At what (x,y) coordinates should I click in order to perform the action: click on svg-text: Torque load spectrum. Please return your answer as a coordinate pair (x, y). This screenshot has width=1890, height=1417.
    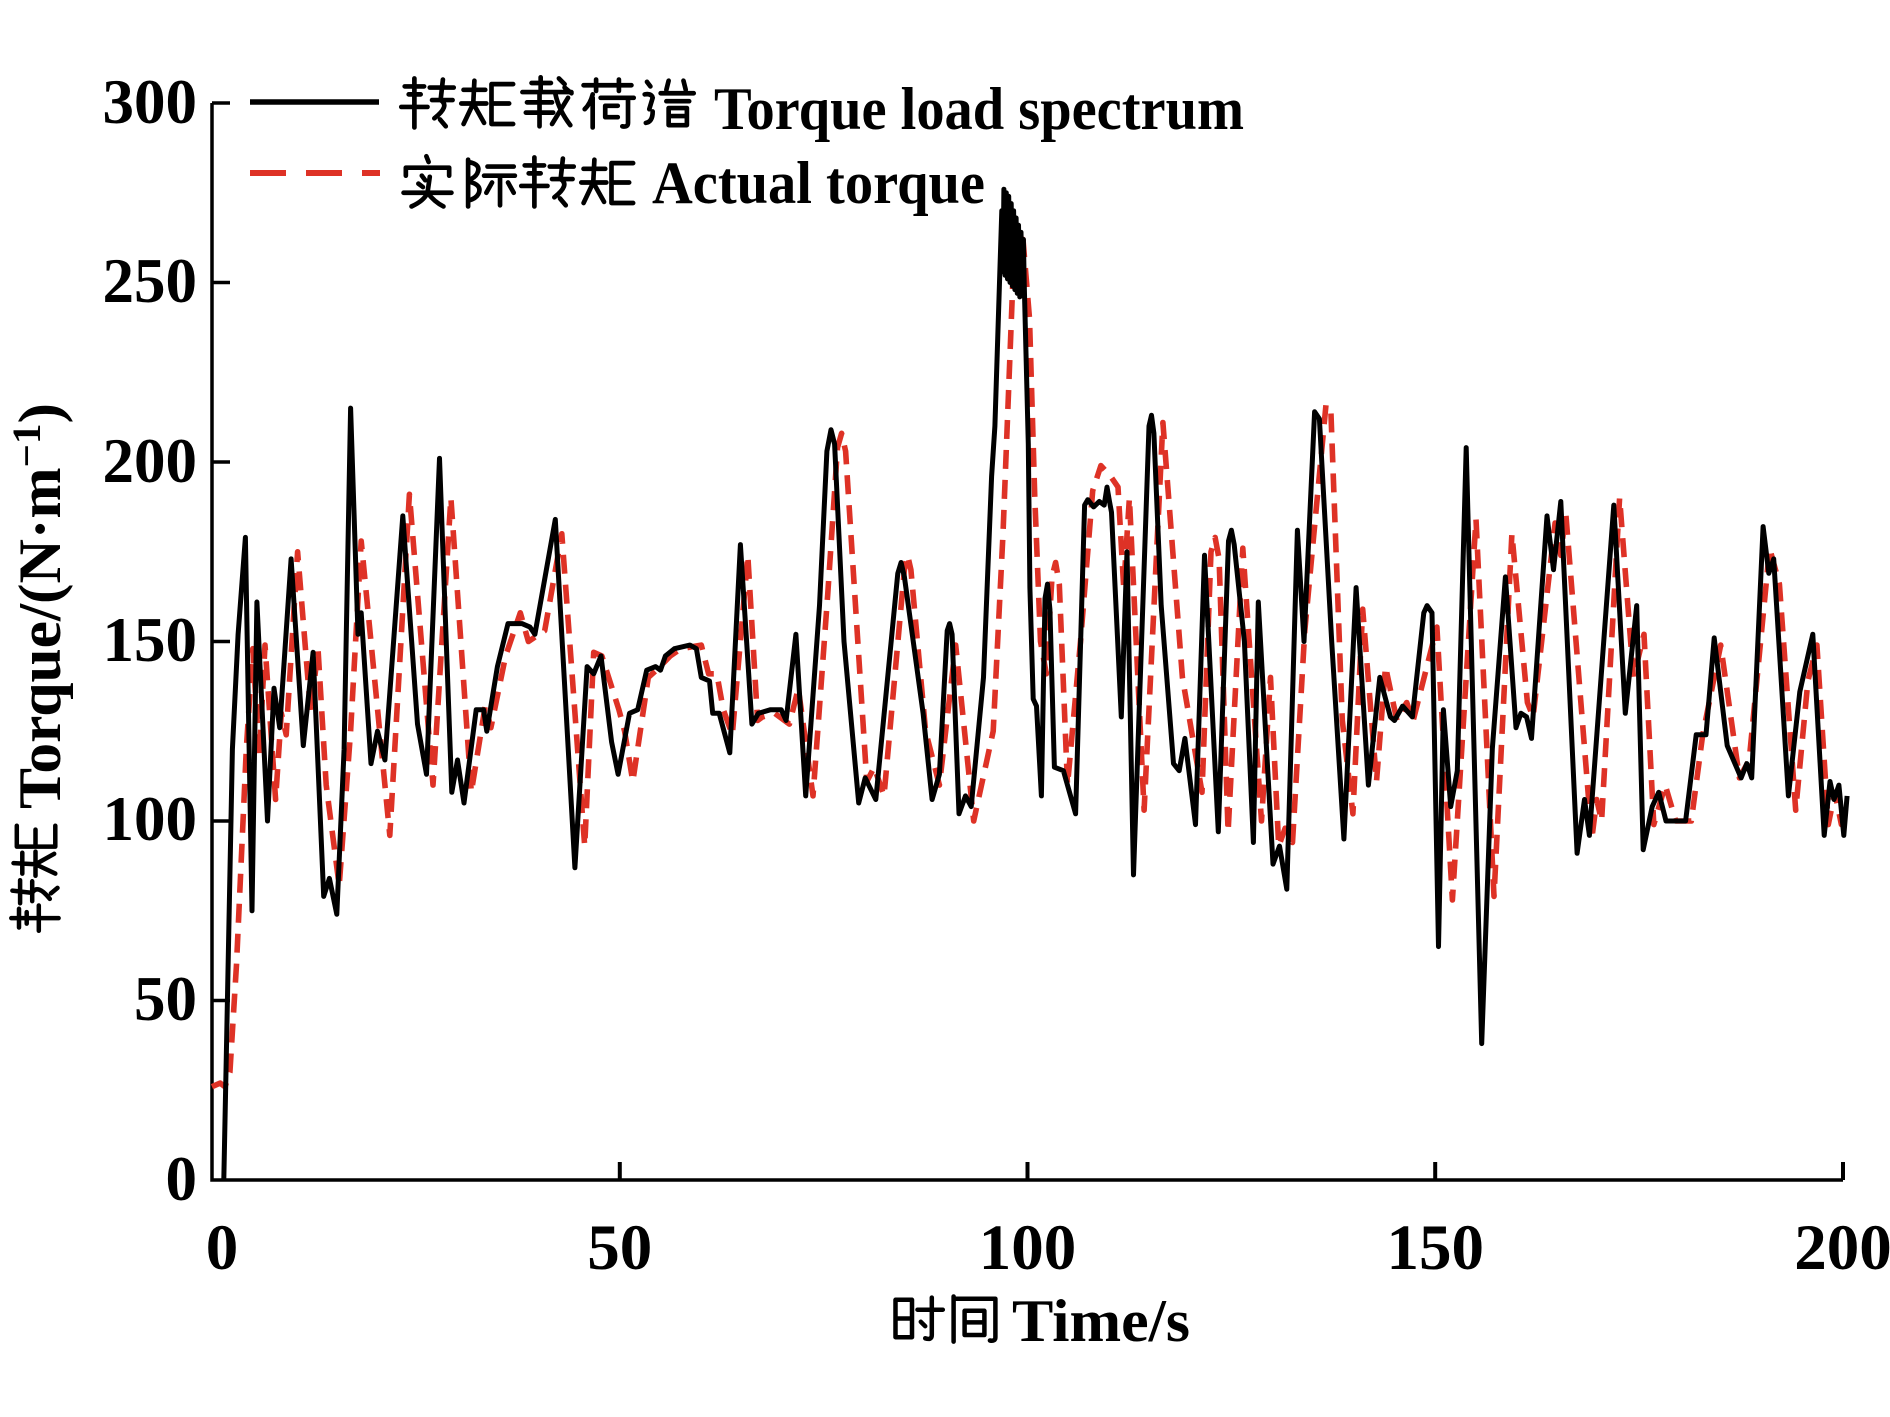
    Looking at the image, I should click on (979, 109).